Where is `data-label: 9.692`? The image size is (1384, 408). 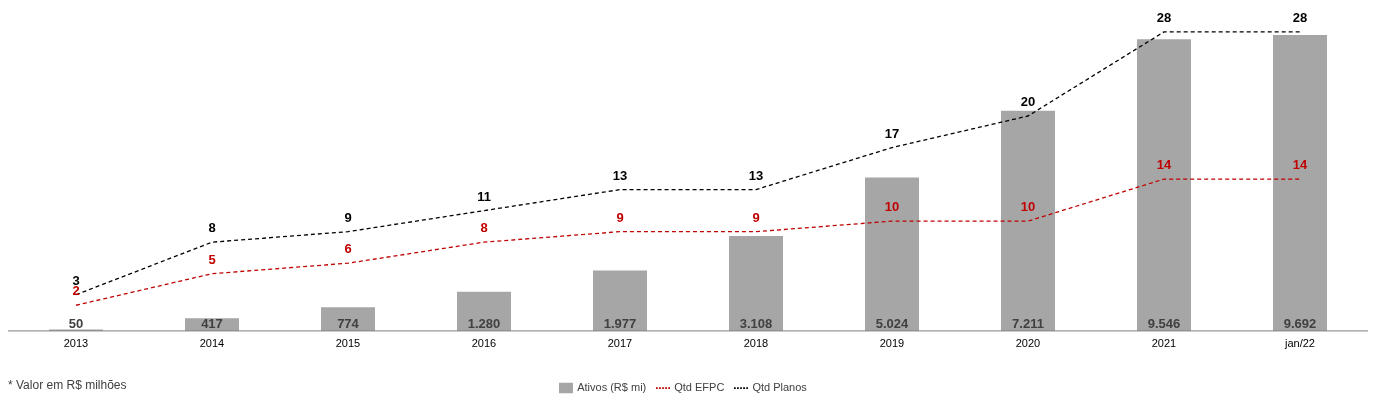 data-label: 9.692 is located at coordinates (1300, 323).